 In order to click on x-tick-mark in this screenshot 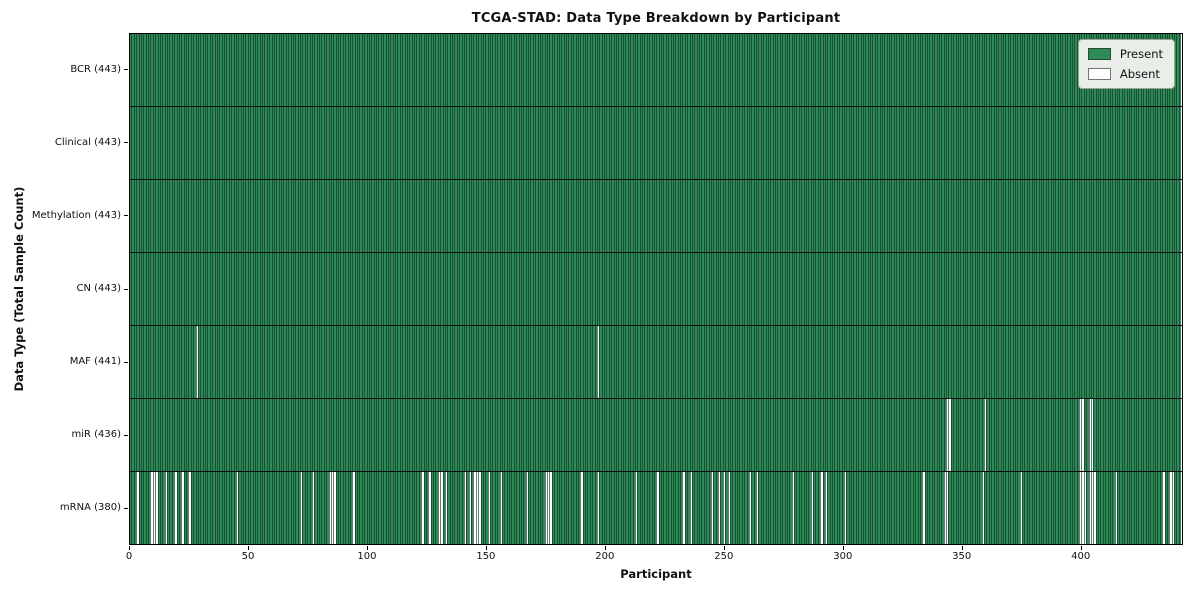, I will do `click(248, 548)`.